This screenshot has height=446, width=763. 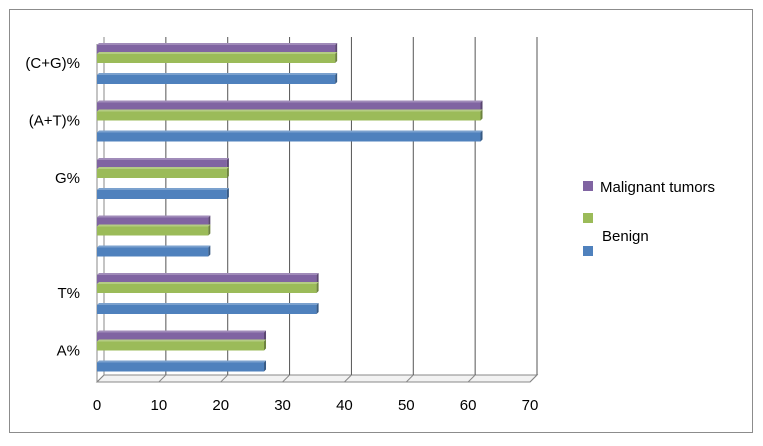 I want to click on y-tick-label: A%, so click(x=68, y=351).